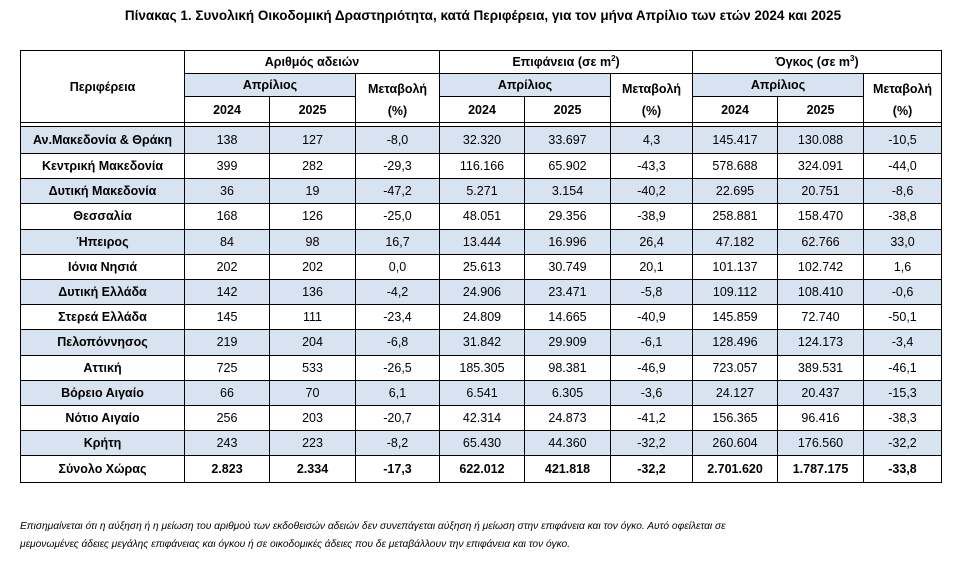 The image size is (966, 566). Describe the element at coordinates (227, 109) in the screenshot. I see `permits-2024-header: 2024` at that location.